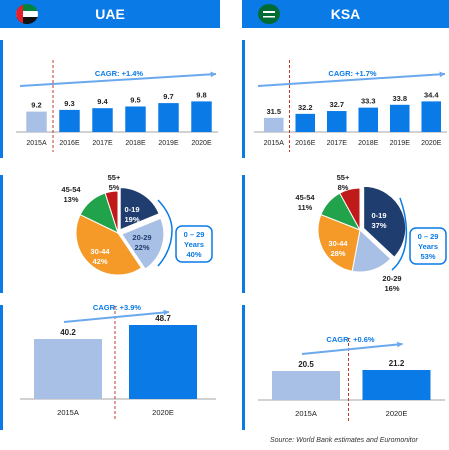 This screenshot has width=449, height=450. I want to click on uae-age-slice-label: 20-29, so click(141, 237).